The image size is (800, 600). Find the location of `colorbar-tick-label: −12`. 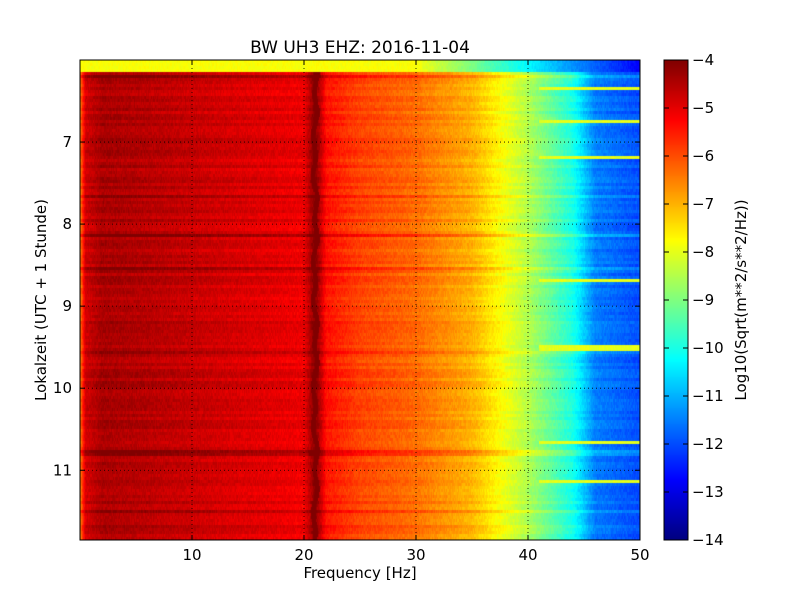

colorbar-tick-label: −12 is located at coordinates (708, 444).